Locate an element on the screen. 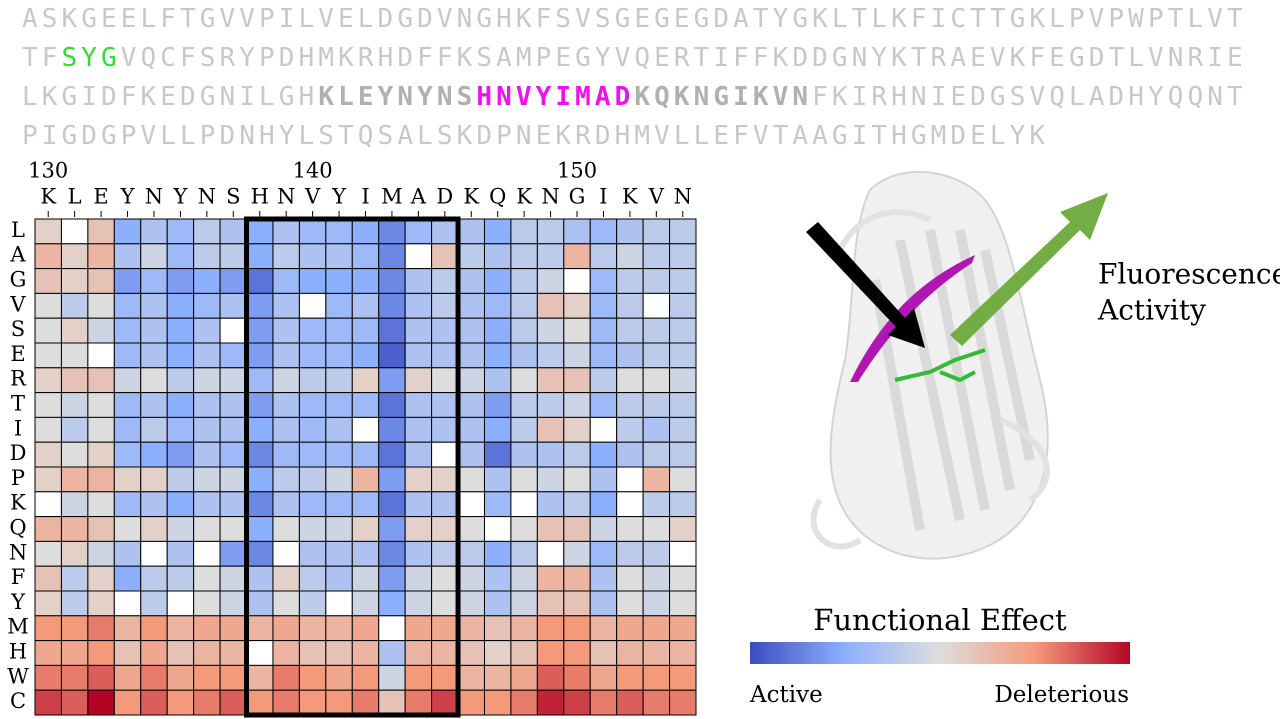 This screenshot has height=719, width=1280. black-arrow is located at coordinates (865, 285).